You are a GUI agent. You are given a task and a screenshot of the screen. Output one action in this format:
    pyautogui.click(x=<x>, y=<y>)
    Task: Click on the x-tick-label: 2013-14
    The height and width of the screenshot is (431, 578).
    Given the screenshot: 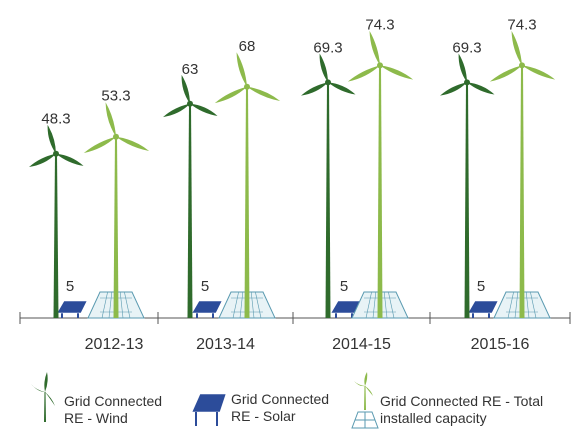 What is the action you would take?
    pyautogui.click(x=225, y=344)
    